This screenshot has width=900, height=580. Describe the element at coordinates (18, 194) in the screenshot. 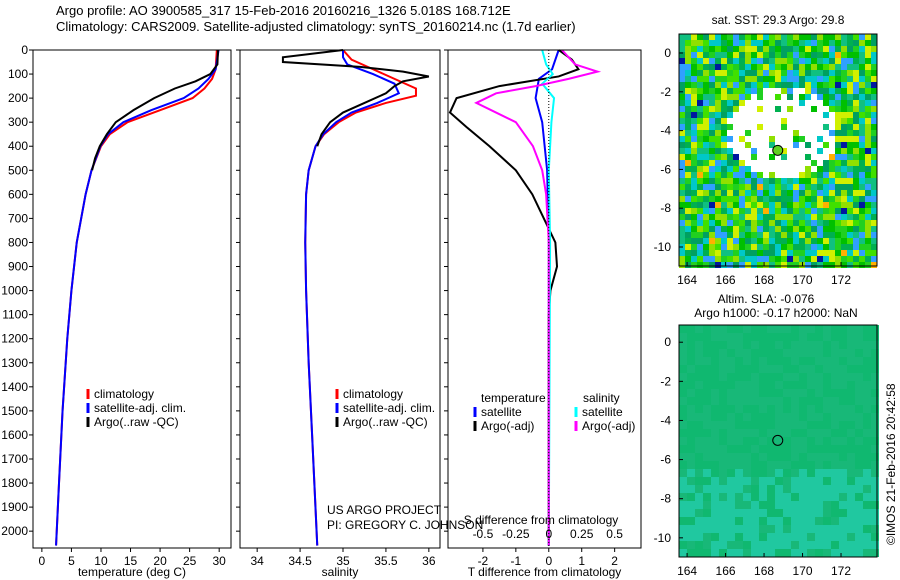

I see `y-tick-label: 600` at that location.